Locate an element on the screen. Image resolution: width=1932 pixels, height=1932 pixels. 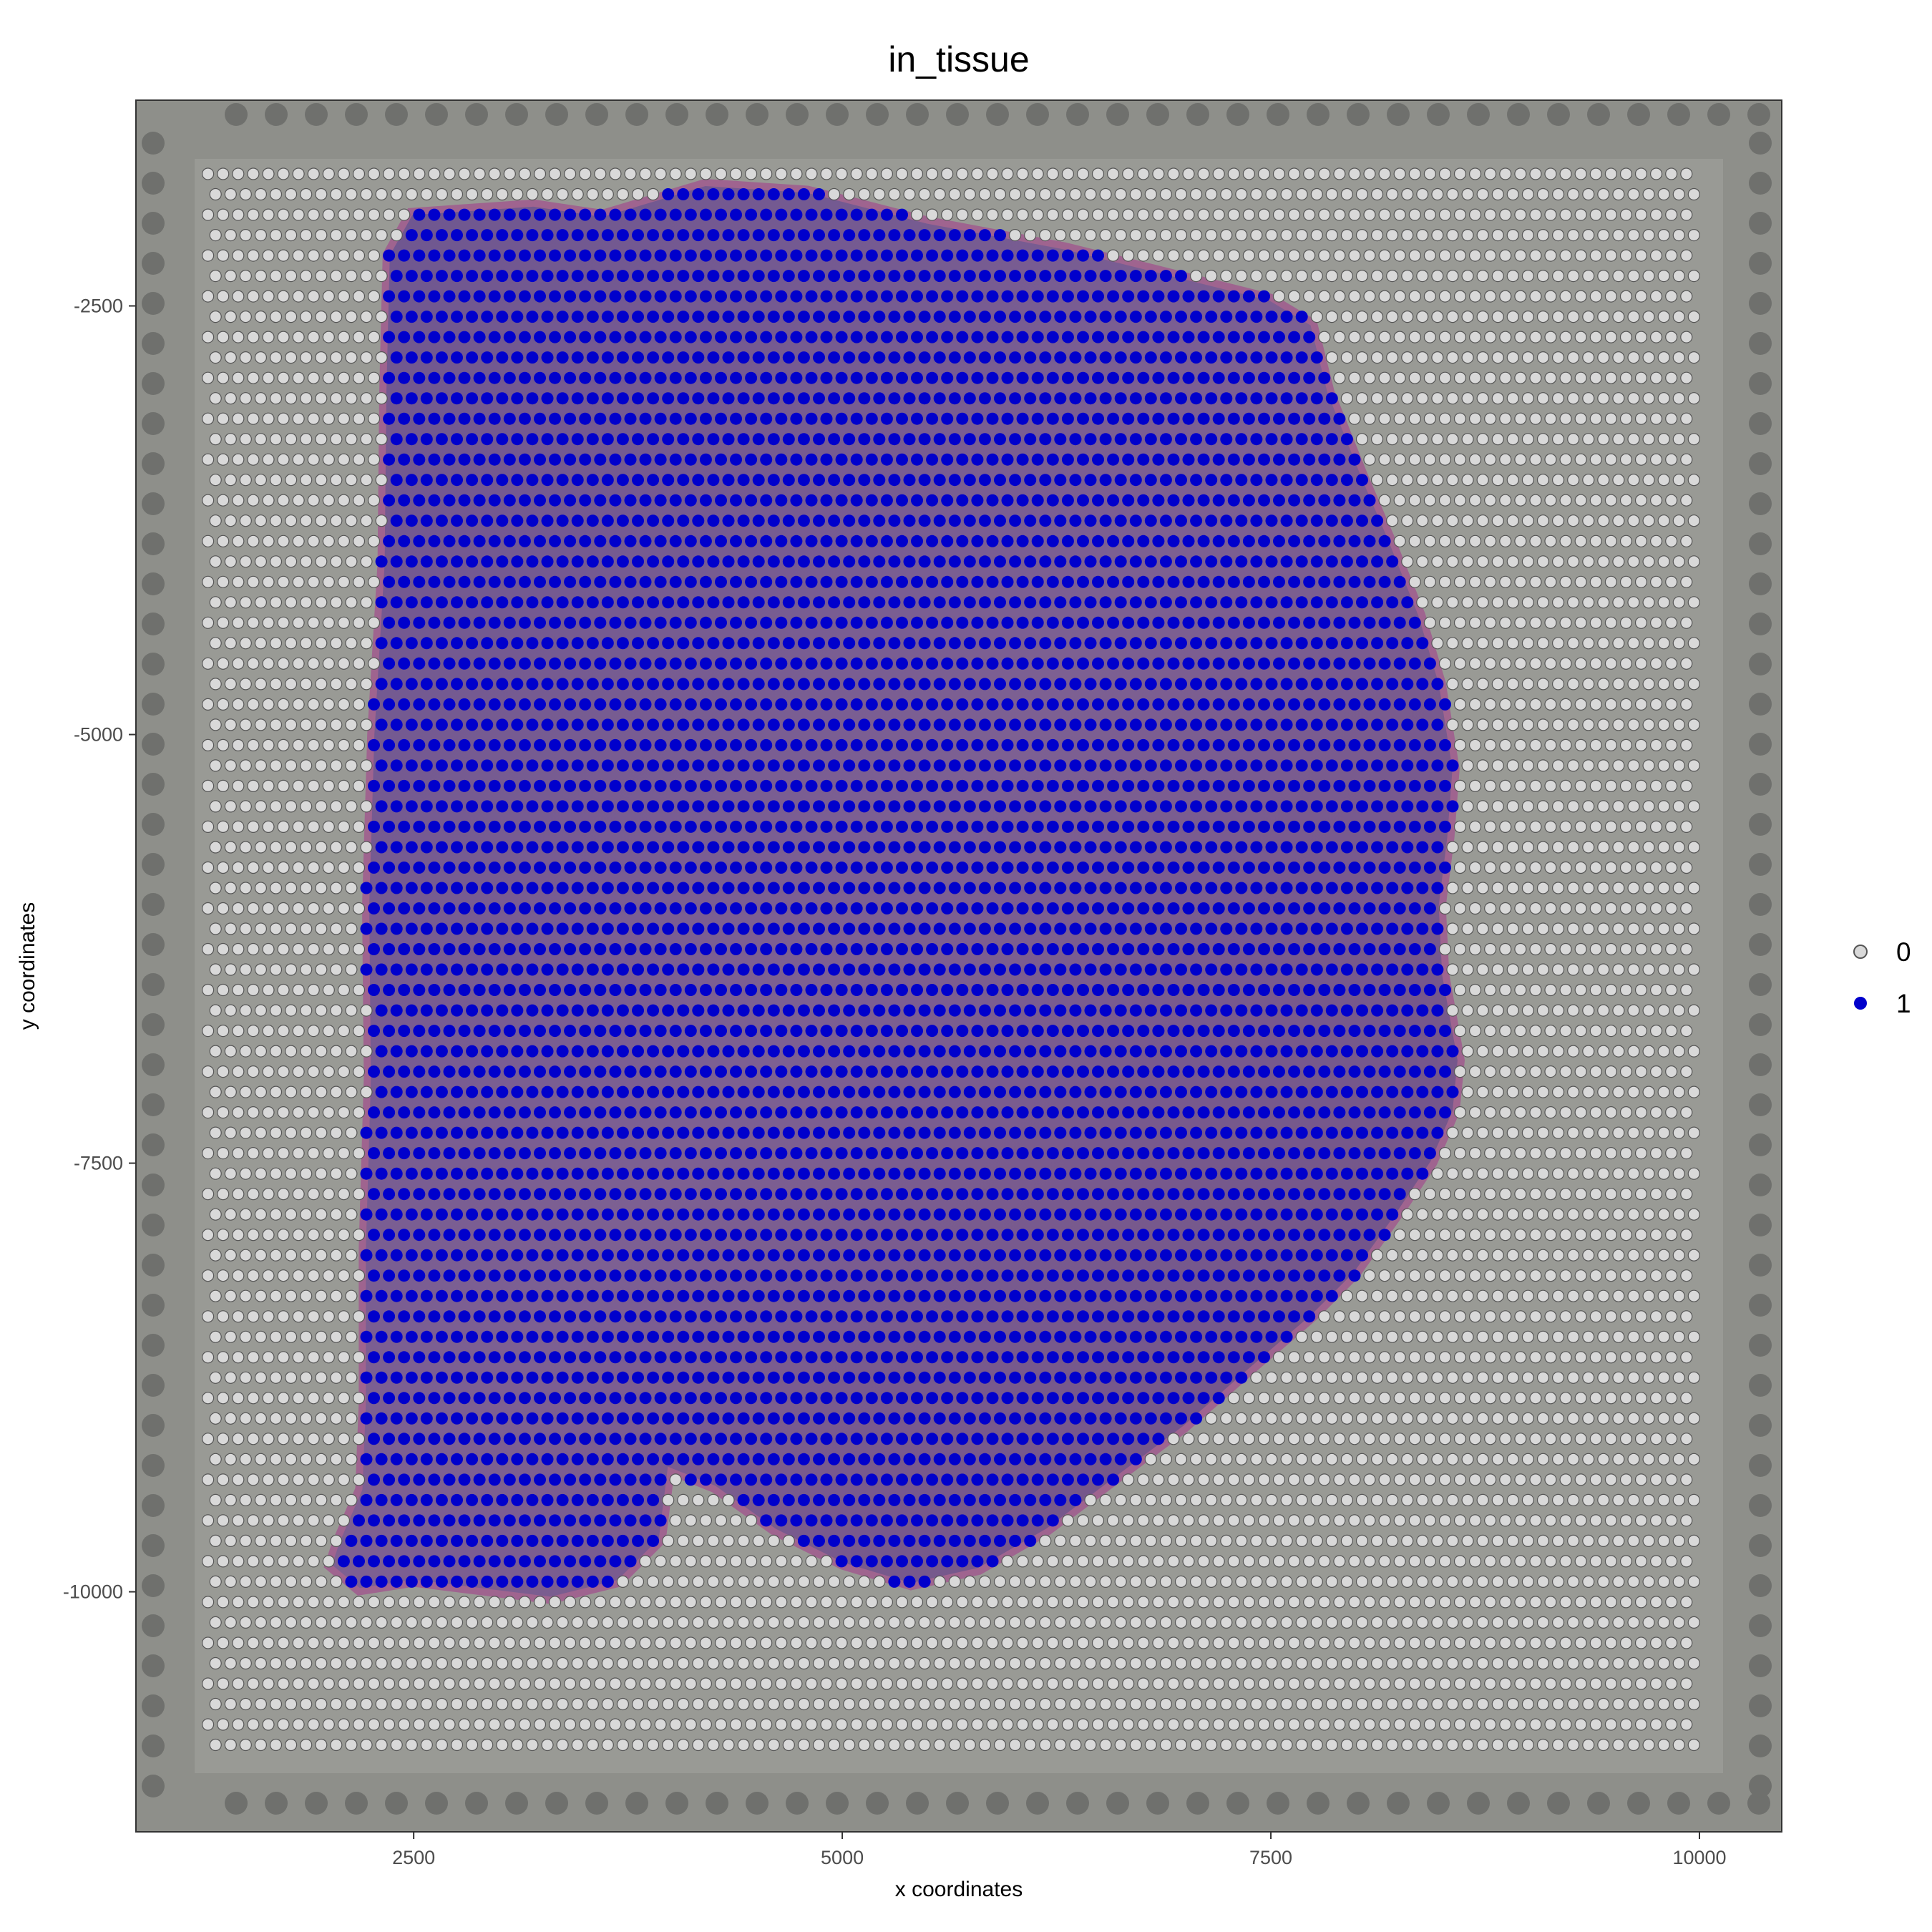
fiducial-dot is located at coordinates (1638, 114).